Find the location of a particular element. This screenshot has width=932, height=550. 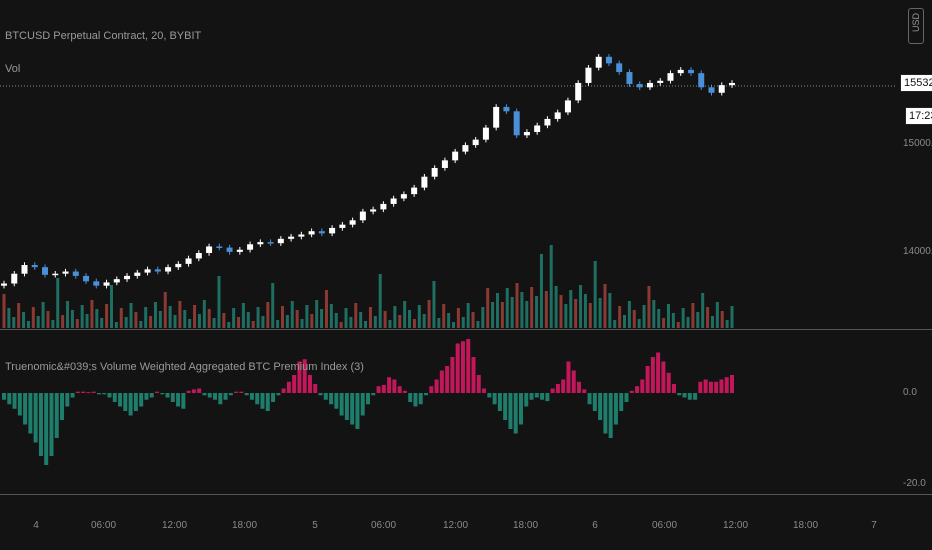

indicator-tick-0: 0.0 is located at coordinates (910, 392).